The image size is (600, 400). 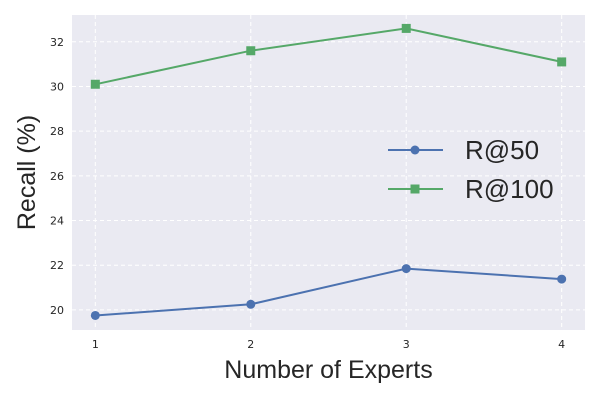 What do you see at coordinates (57, 42) in the screenshot?
I see `y-tick-label: 32` at bounding box center [57, 42].